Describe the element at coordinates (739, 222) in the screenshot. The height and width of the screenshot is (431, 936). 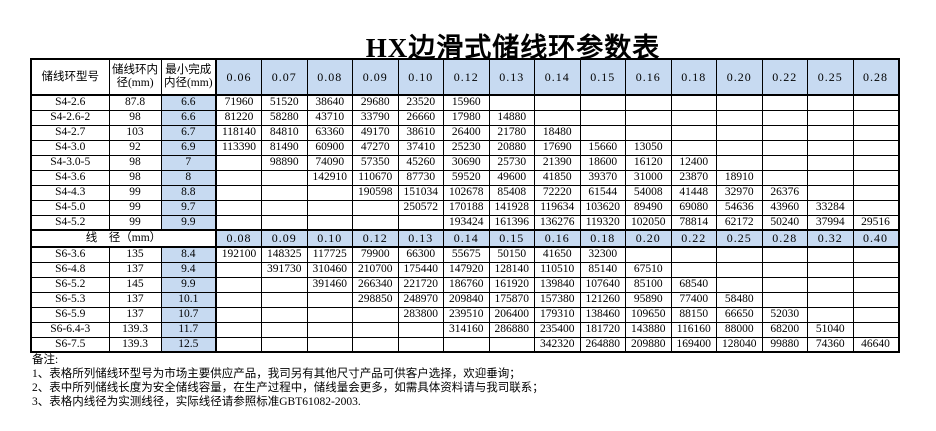
I see `cell-capacity: 62172` at that location.